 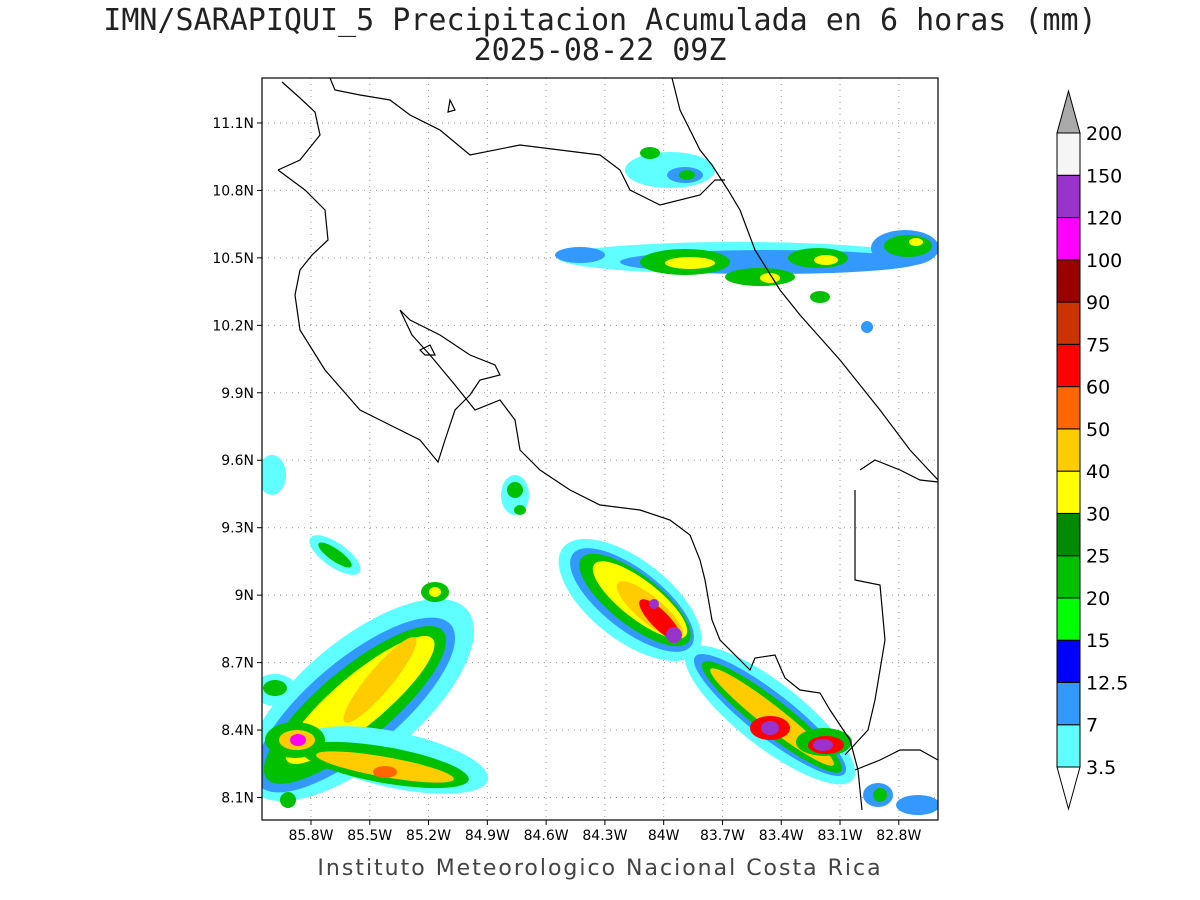 What do you see at coordinates (1107, 683) in the screenshot?
I see `colorbar-level-label: 12.5` at bounding box center [1107, 683].